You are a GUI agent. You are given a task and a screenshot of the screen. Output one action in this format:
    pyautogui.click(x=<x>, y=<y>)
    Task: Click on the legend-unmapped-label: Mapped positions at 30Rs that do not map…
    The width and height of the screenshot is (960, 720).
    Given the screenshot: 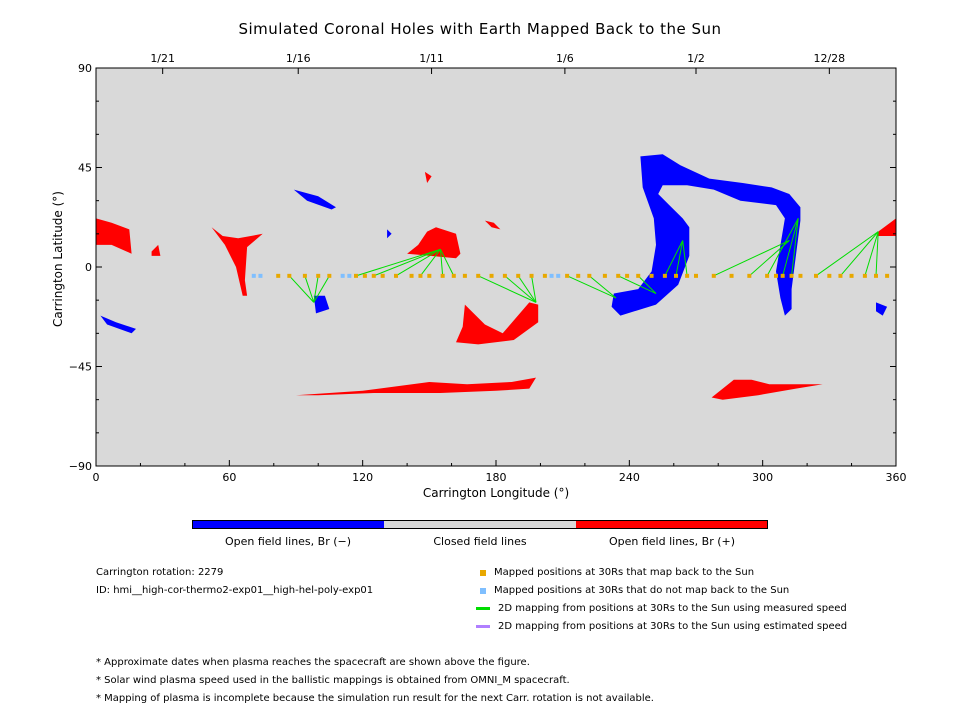 What is the action you would take?
    pyautogui.click(x=642, y=590)
    